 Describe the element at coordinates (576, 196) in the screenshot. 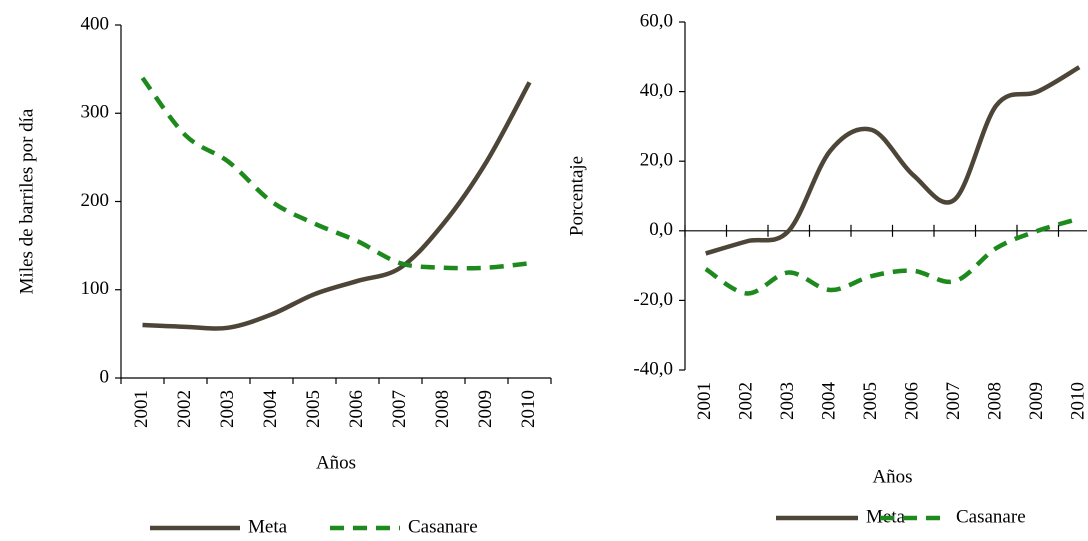

I see `y-axis-label: Porcentaje` at that location.